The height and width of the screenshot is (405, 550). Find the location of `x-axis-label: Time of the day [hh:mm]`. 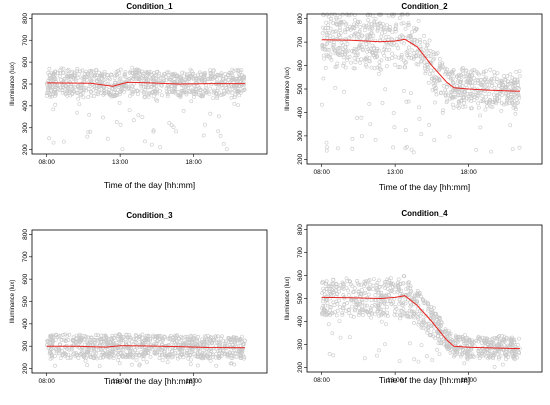

x-axis-label: Time of the day [hh:mm] is located at coordinates (424, 187).